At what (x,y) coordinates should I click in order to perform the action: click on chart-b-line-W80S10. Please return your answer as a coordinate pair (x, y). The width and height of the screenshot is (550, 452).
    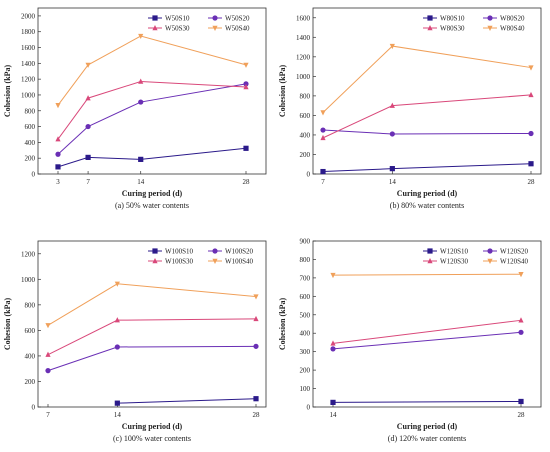
    Looking at the image, I should click on (427, 168).